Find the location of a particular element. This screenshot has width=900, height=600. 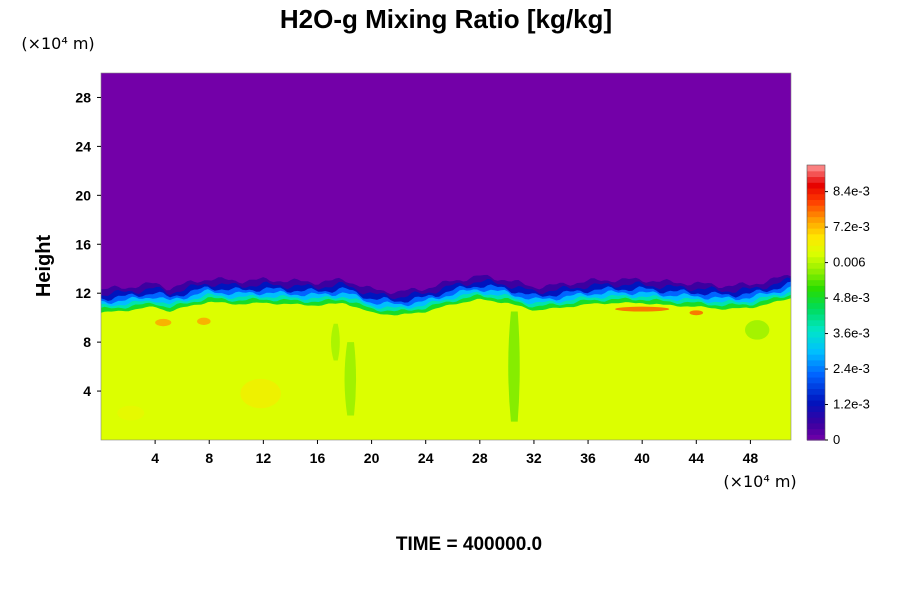

x-tick-label: 20 is located at coordinates (372, 458).